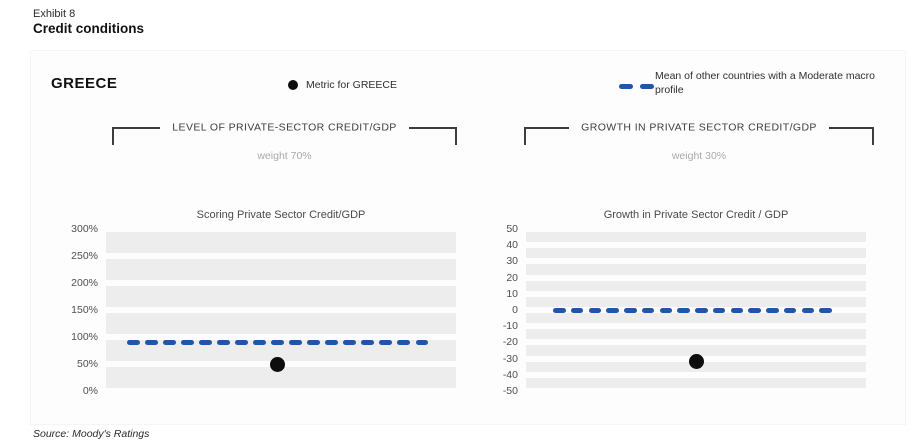 The width and height of the screenshot is (921, 445). I want to click on section-header-level: LEVEL OF PRIVATE-SECTOR CREDIT/GDP, so click(284, 127).